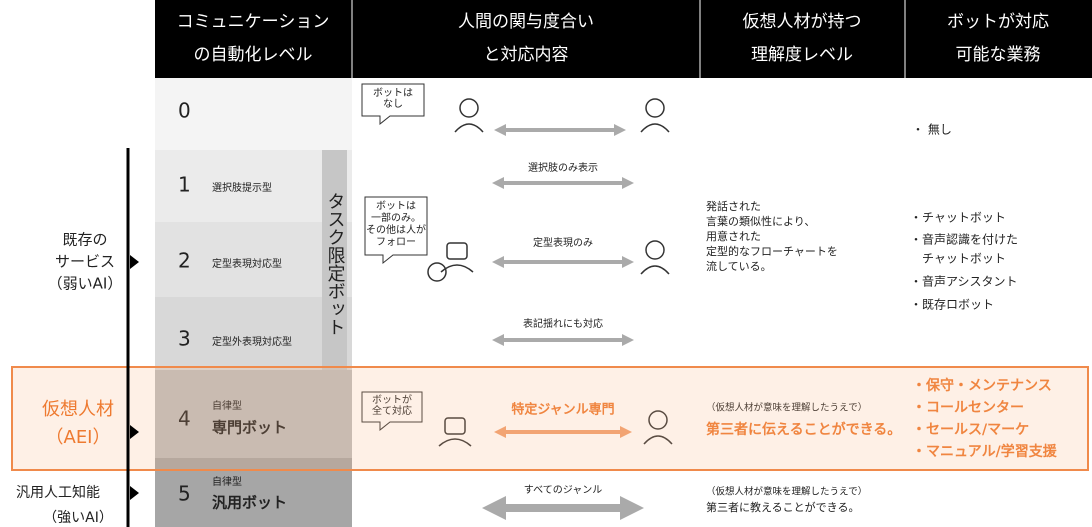 The image size is (1092, 527). What do you see at coordinates (252, 341) in the screenshot?
I see `level-type: 定型外表現対応型` at bounding box center [252, 341].